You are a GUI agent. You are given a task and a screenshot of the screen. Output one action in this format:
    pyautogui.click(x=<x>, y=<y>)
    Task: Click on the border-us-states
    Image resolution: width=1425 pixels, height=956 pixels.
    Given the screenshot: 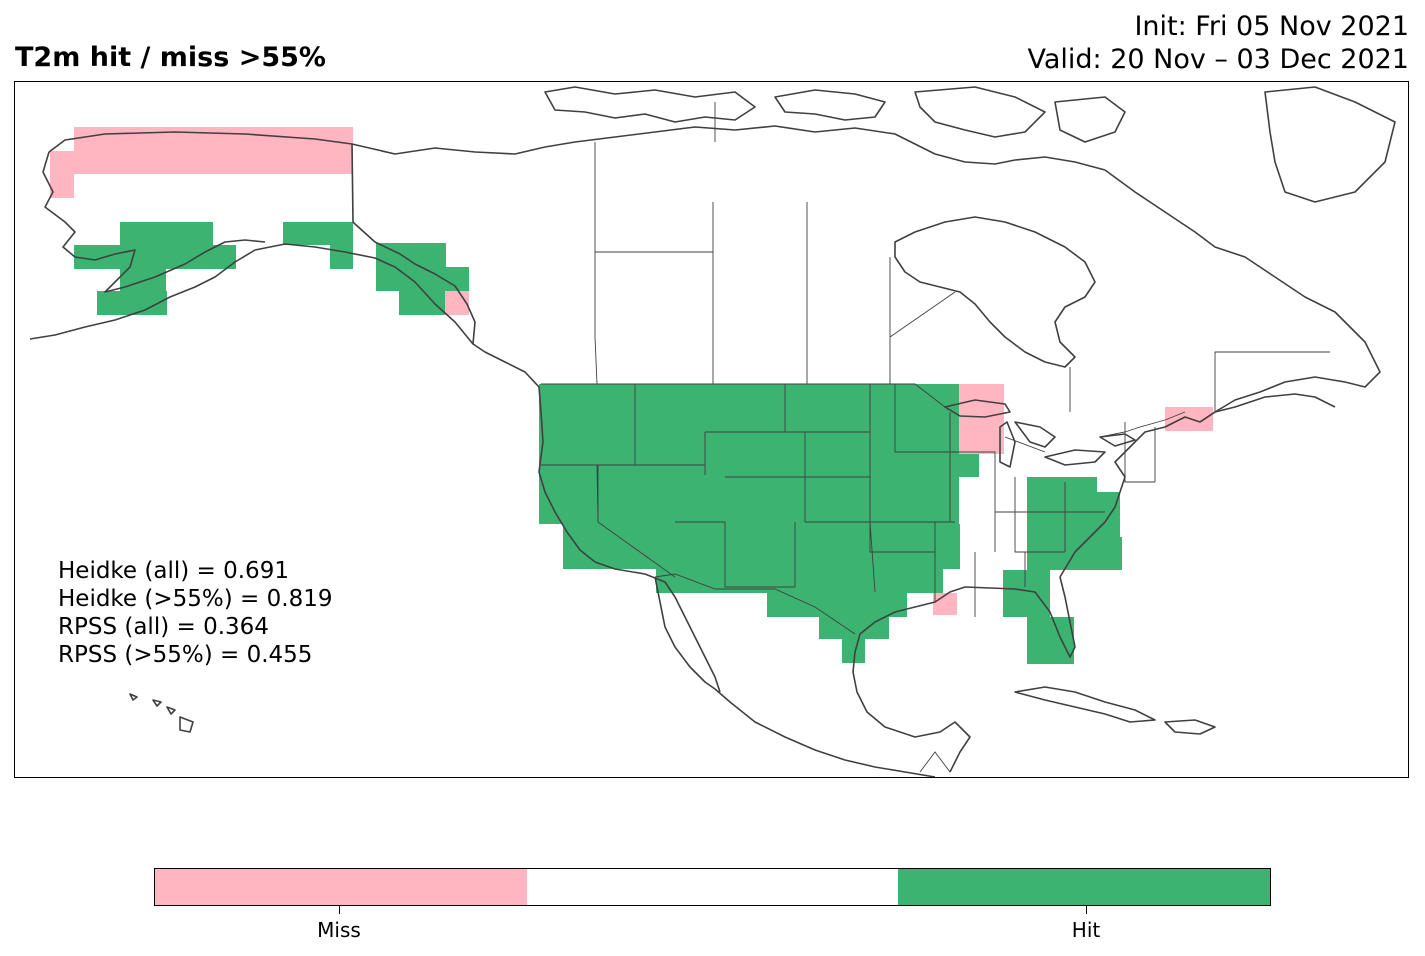 What is the action you would take?
    pyautogui.click(x=848, y=500)
    